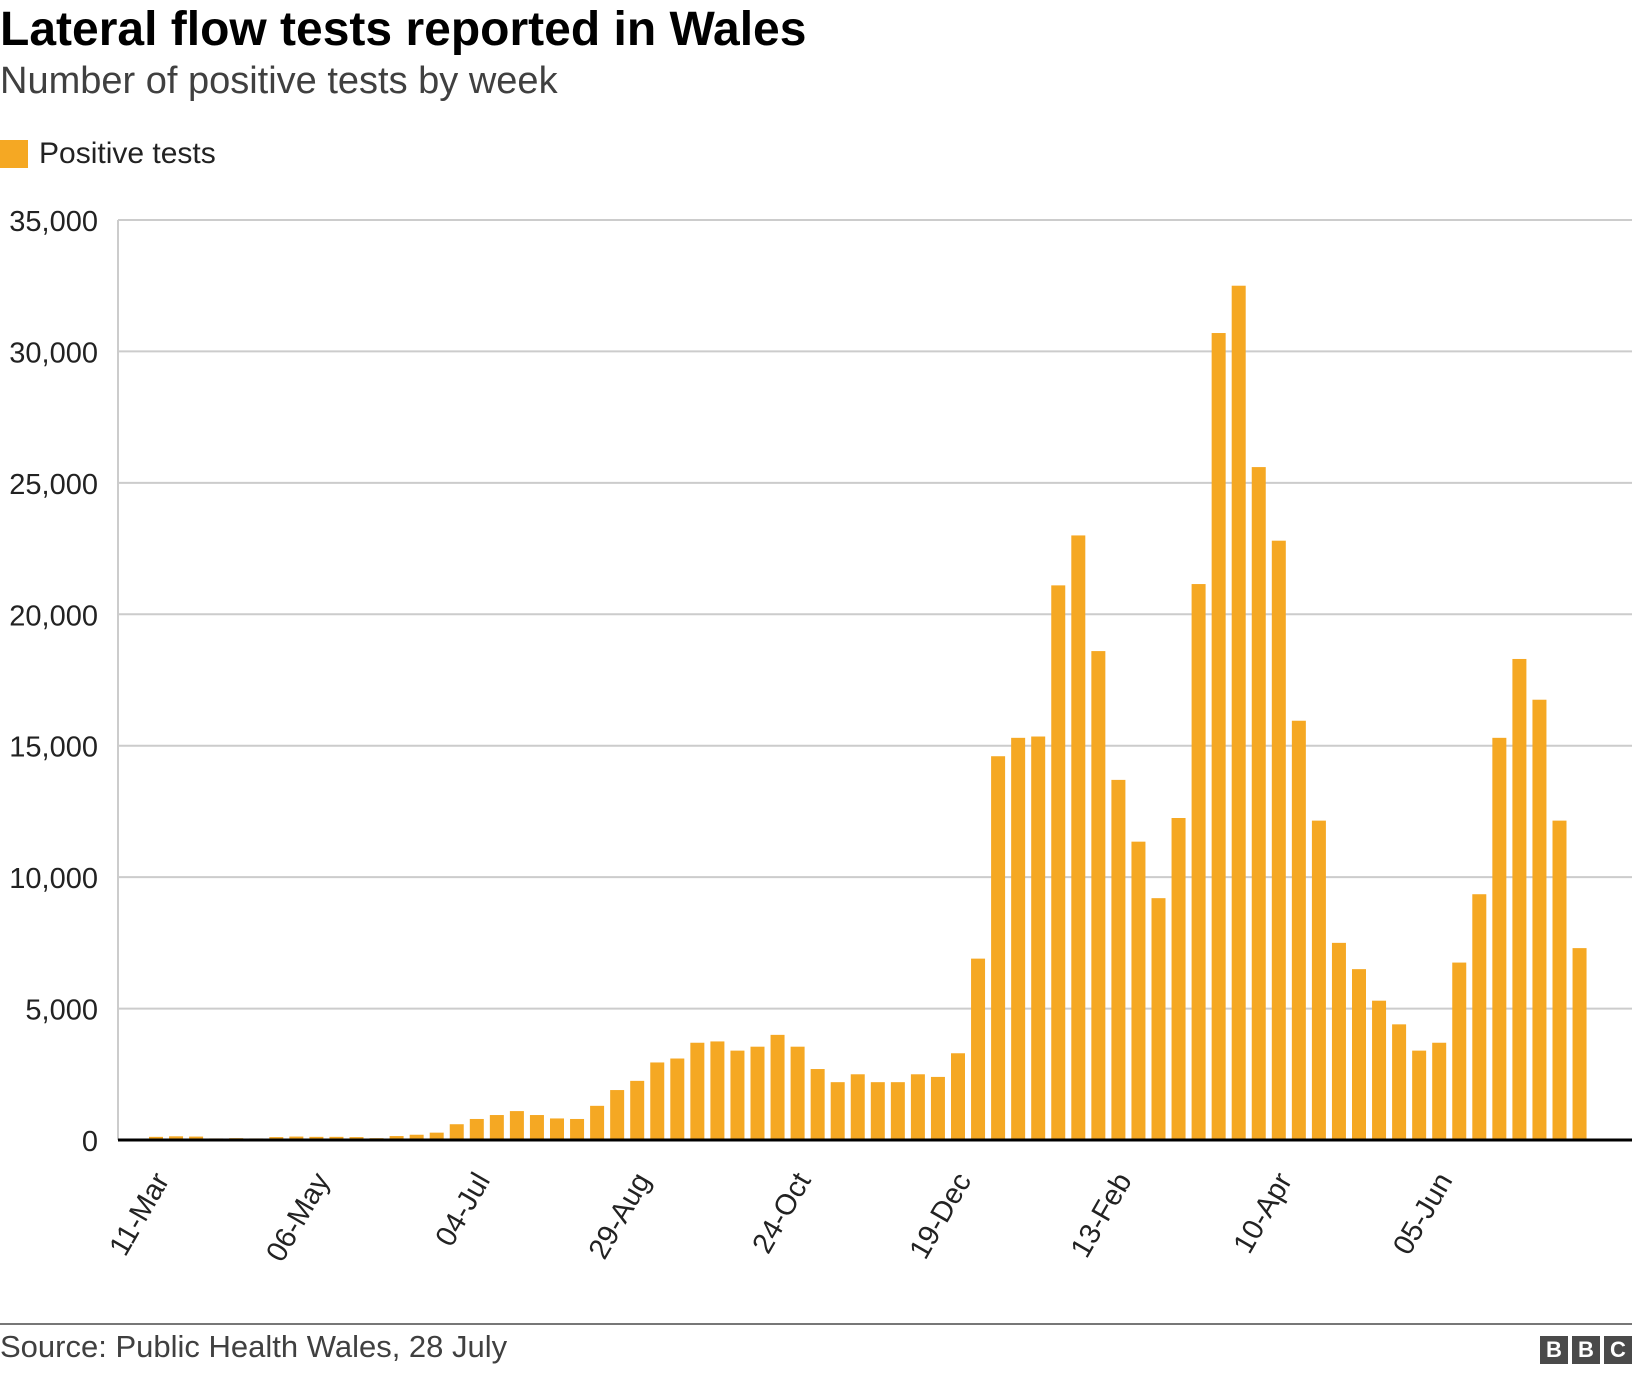  I want to click on y-tick-label: 15,000, so click(53, 748).